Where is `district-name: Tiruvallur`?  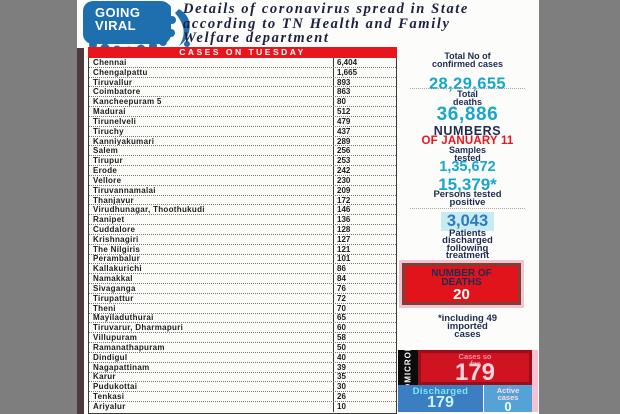 district-name: Tiruvallur is located at coordinates (113, 82).